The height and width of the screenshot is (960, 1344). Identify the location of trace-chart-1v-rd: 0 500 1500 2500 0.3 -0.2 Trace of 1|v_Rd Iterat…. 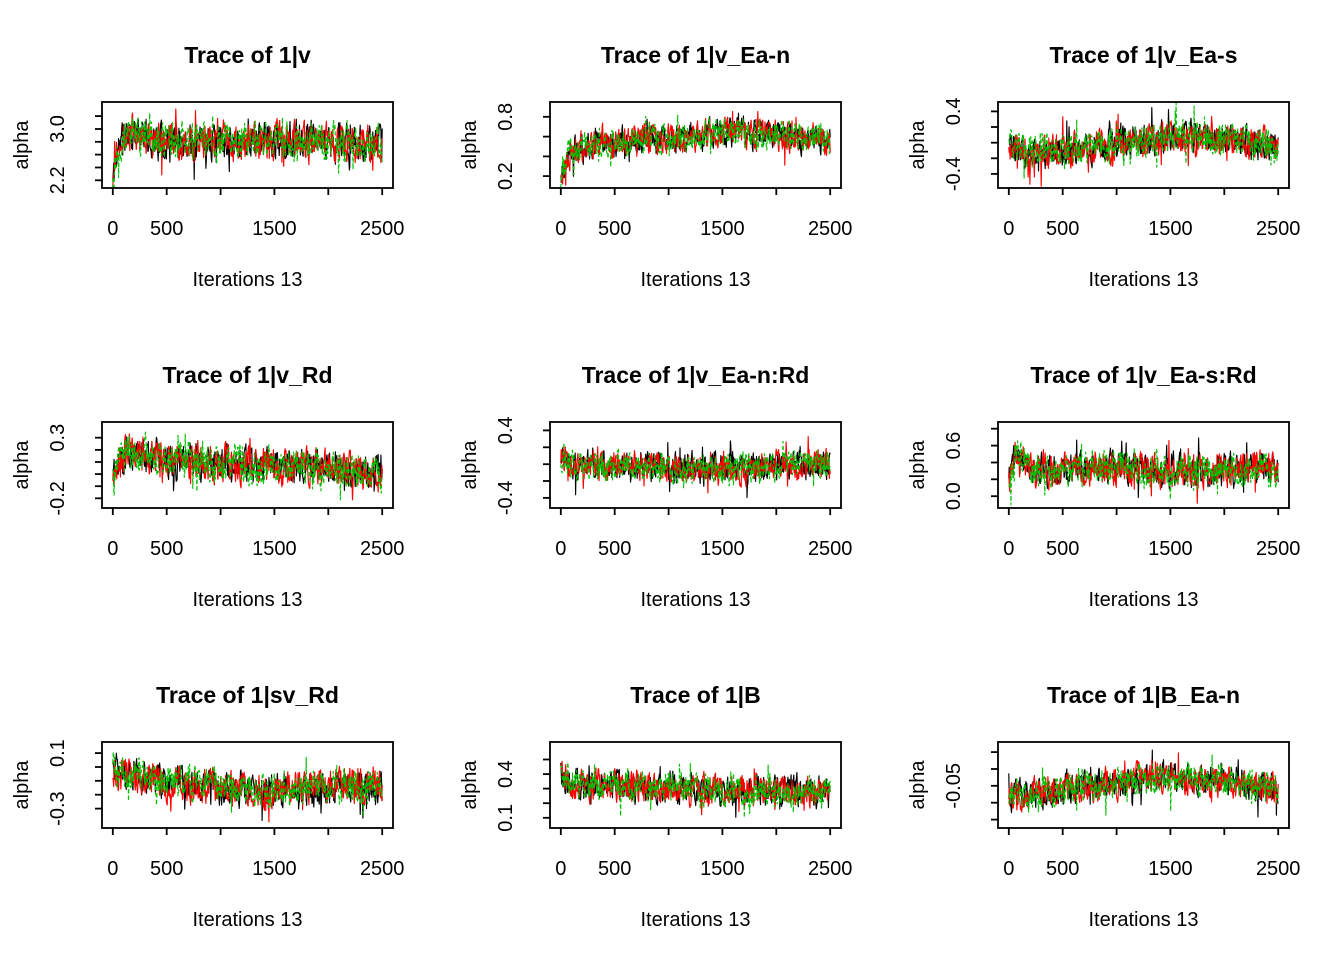
(207, 486).